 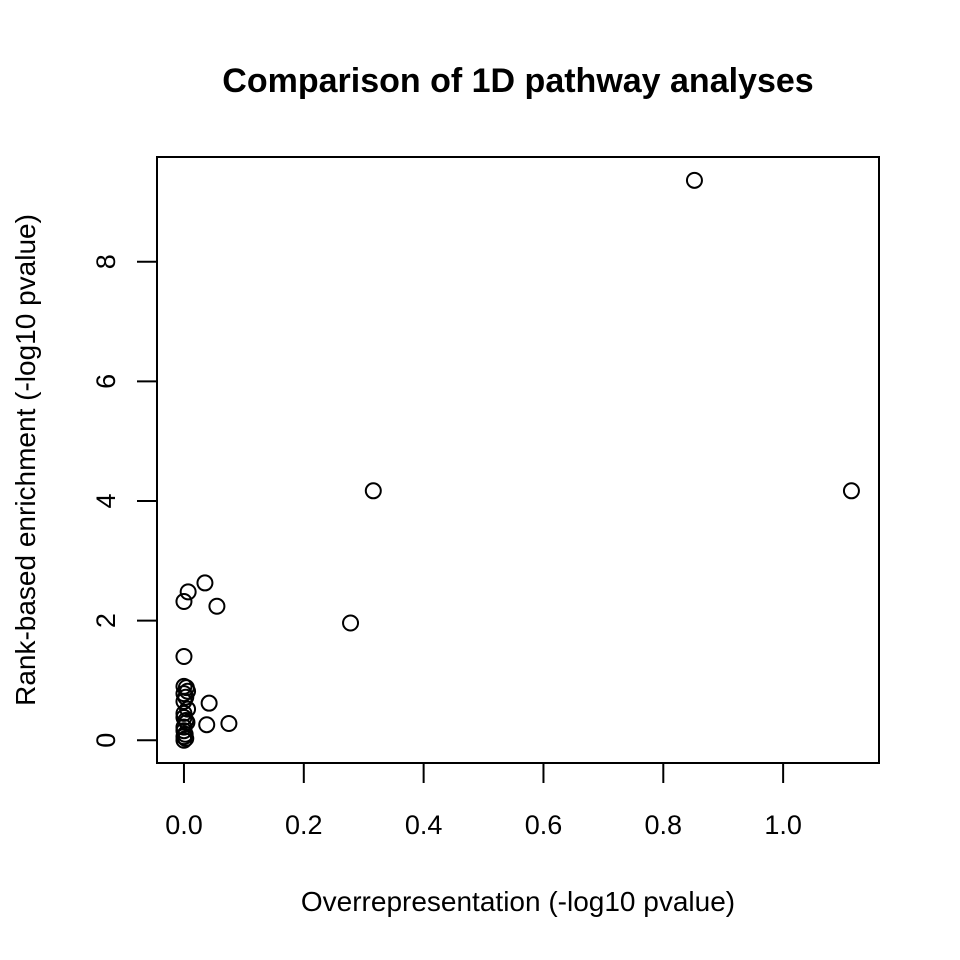 What do you see at coordinates (106, 500) in the screenshot?
I see `y-tick-label: 4` at bounding box center [106, 500].